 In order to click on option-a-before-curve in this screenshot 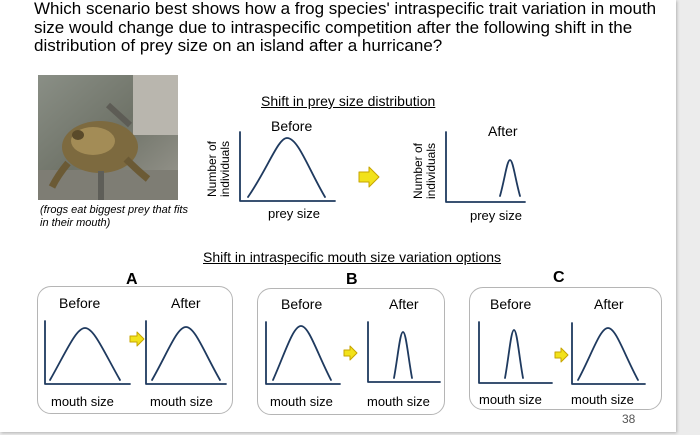, I will do `click(85, 354)`.